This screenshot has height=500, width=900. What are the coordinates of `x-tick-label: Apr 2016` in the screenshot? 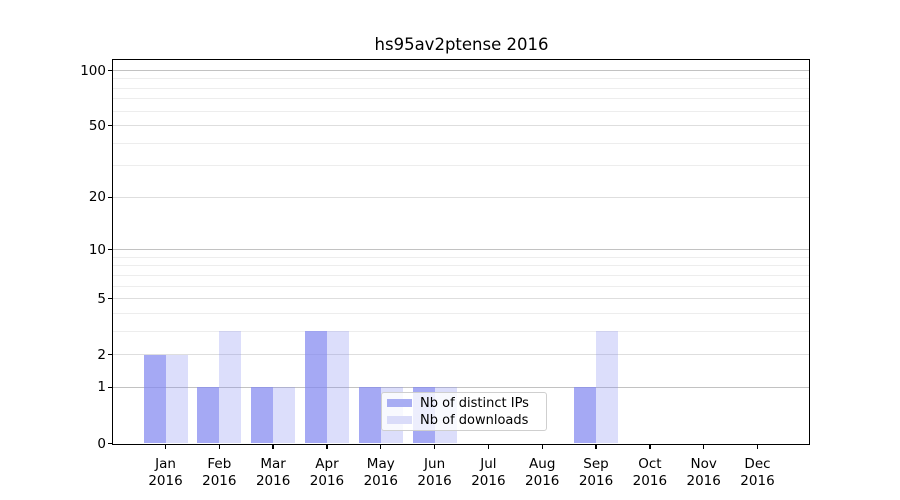 It's located at (327, 472).